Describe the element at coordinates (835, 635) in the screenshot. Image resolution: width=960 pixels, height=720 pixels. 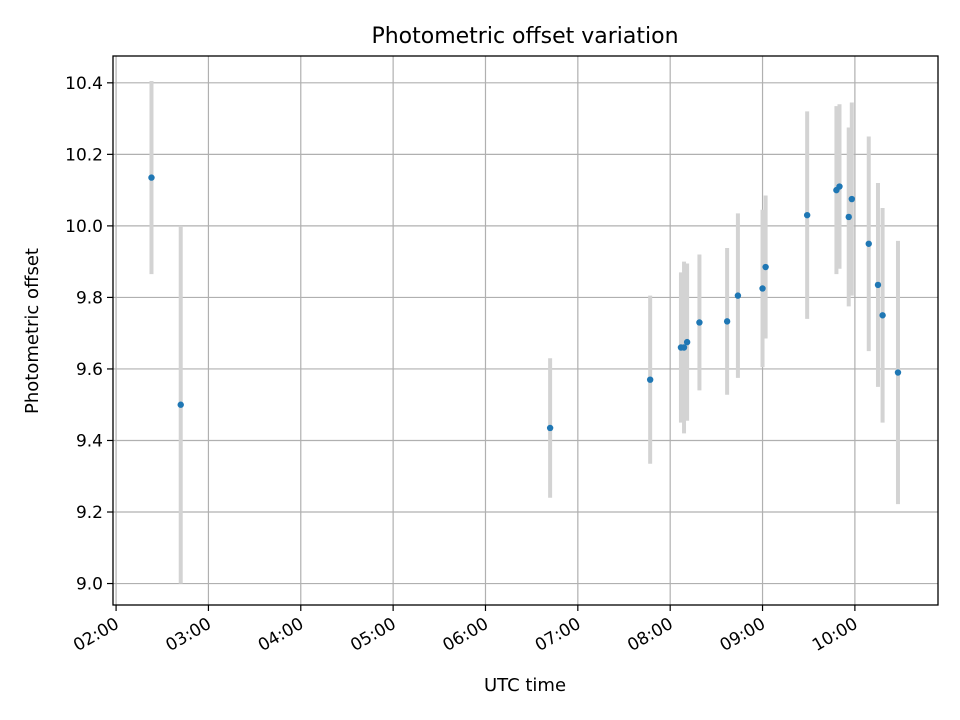
I see `x-tick-label: 10:00` at that location.